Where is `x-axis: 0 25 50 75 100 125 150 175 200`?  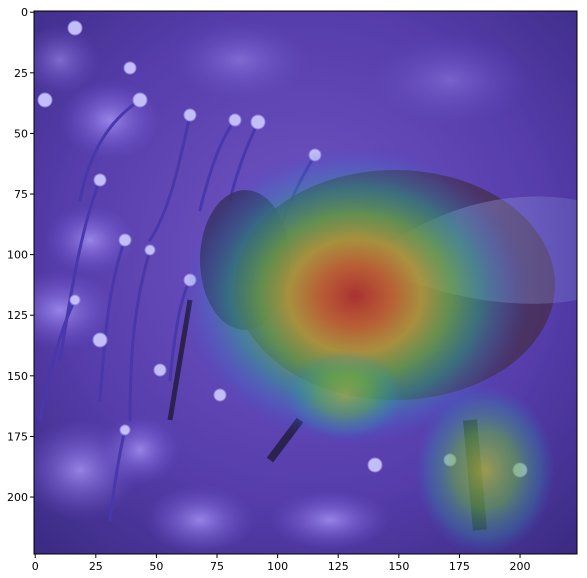 x-axis: 0 25 50 75 100 125 150 175 200 is located at coordinates (281, 563).